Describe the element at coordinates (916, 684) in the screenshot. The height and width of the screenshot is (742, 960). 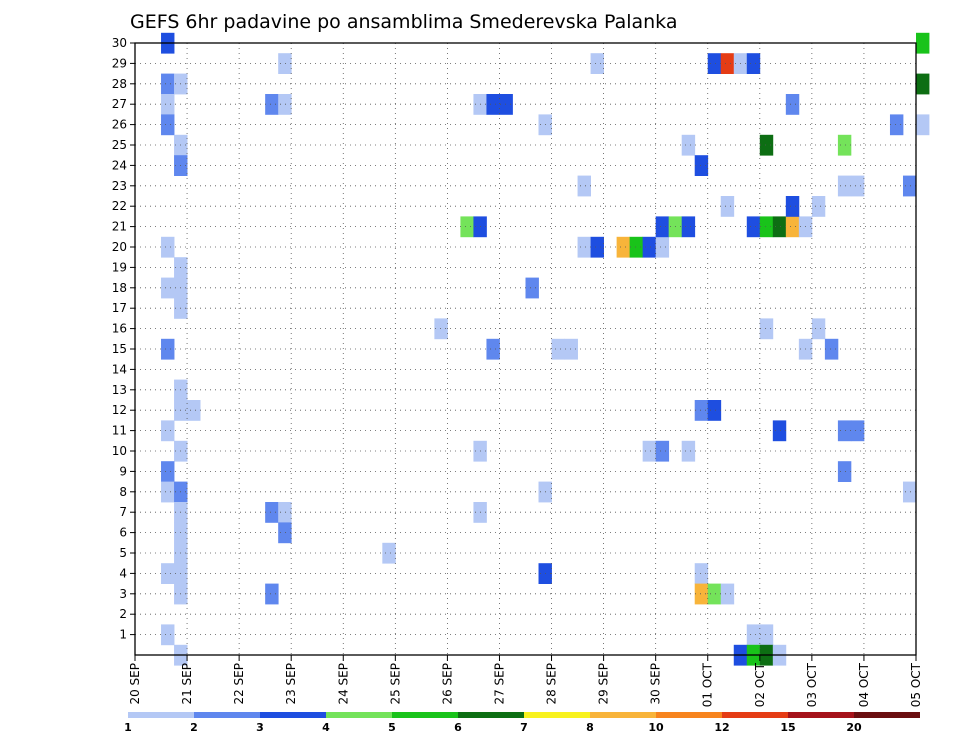
I see `x-tick-label: 05 OCT` at that location.